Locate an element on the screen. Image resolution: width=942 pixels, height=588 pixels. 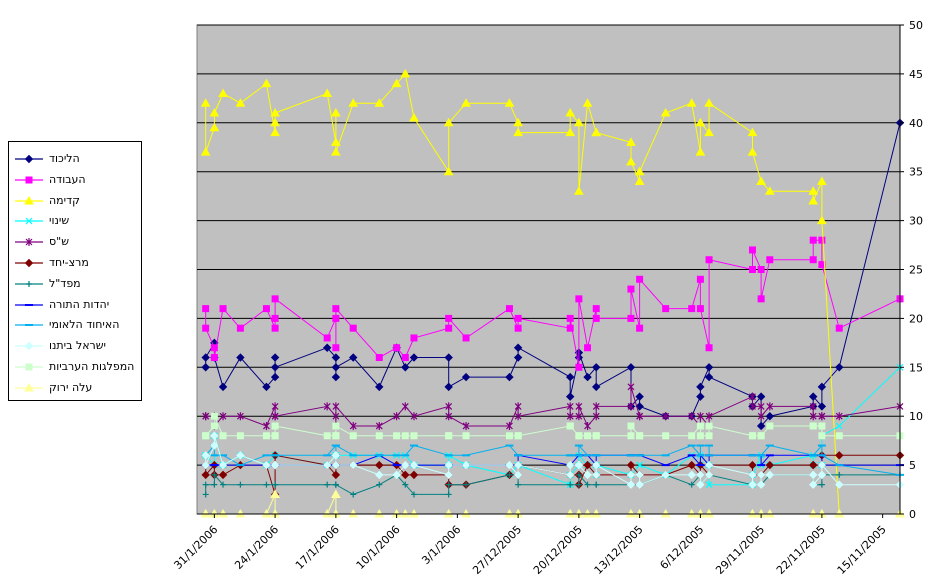
legend-item: האיחוד הלאומי is located at coordinates (75, 325).